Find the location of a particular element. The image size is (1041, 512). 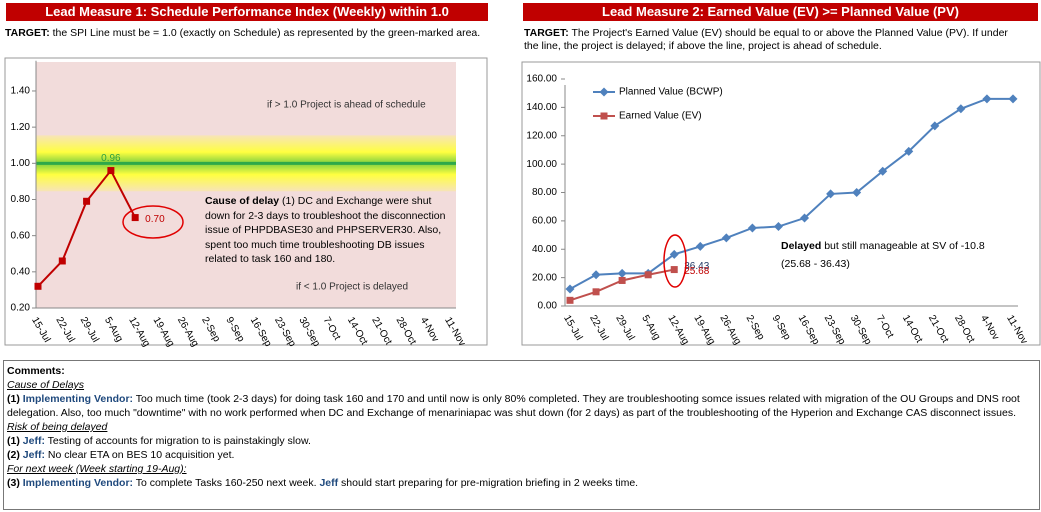

y-tick-label: 0.60 is located at coordinates (21, 235).